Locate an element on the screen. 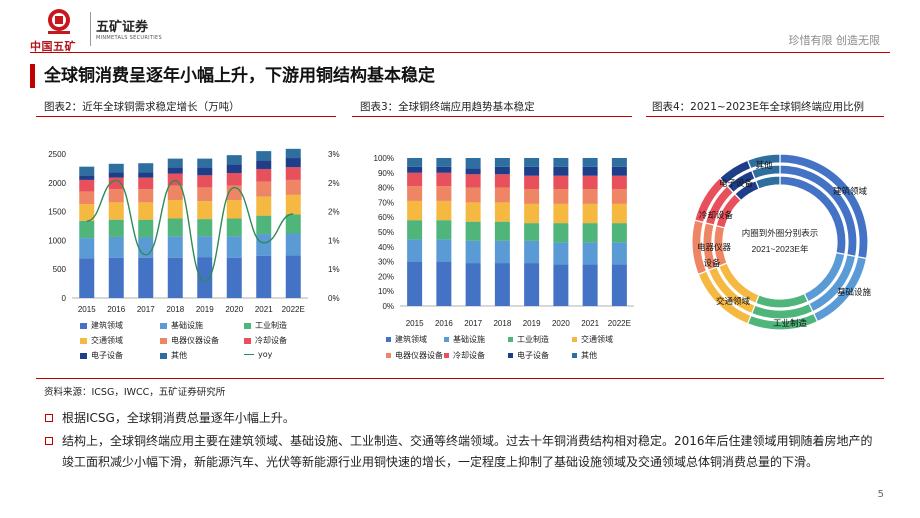 Image resolution: width=920 pixels, height=518 pixels. y-tick-label: 1000 is located at coordinates (57, 240).